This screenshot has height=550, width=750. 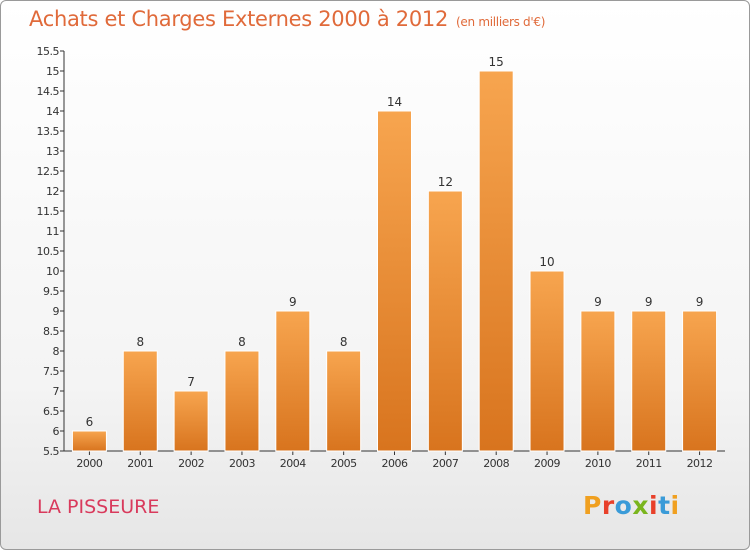 I want to click on y-tick-label: 12, so click(x=52, y=191).